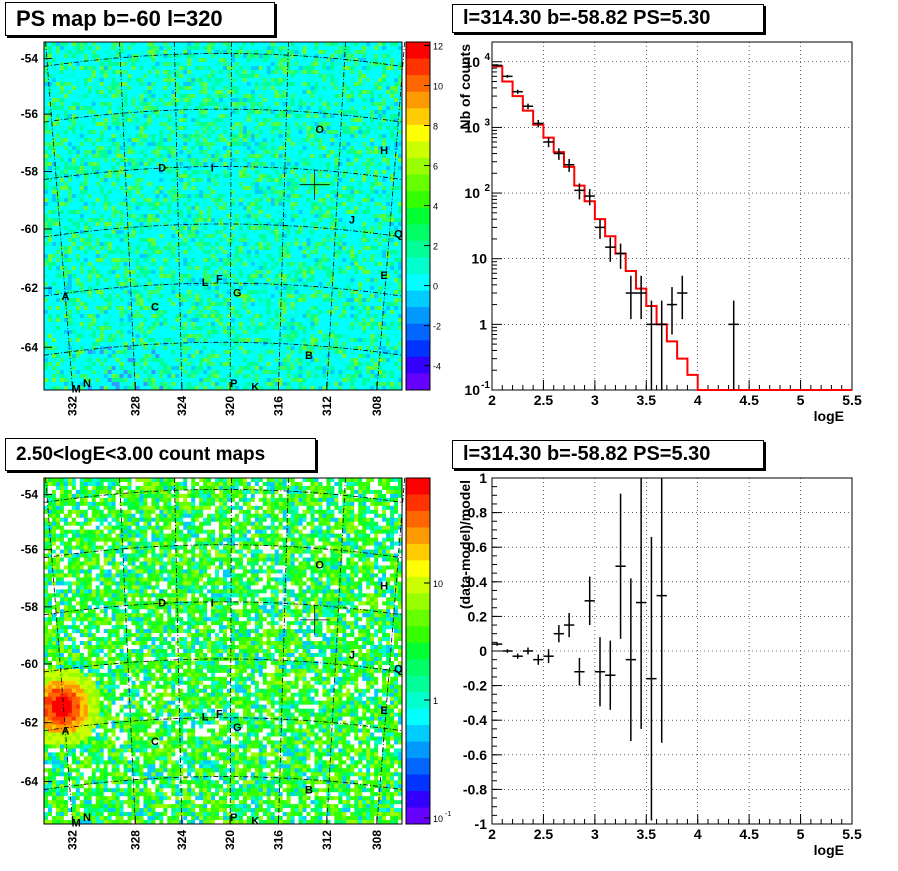 Image resolution: width=898 pixels, height=871 pixels. What do you see at coordinates (608, 454) in the screenshot?
I see `residual-title: l=314.30 b=-58.82 PS=5.30` at bounding box center [608, 454].